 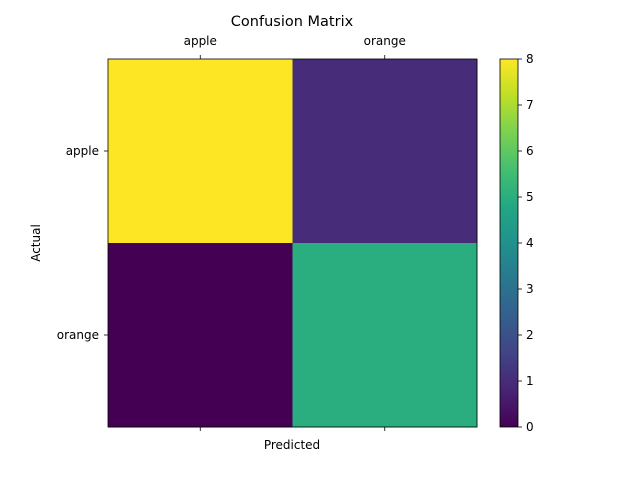 I want to click on x-axis-label: Predicted, so click(x=292, y=445).